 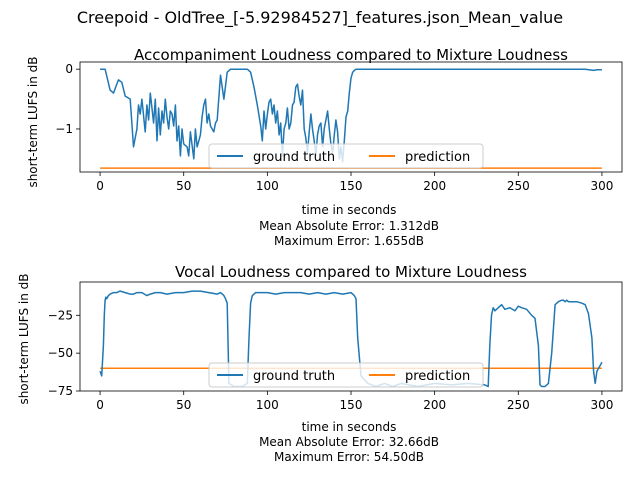 What do you see at coordinates (69, 69) in the screenshot?
I see `y-tick-label: 0` at bounding box center [69, 69].